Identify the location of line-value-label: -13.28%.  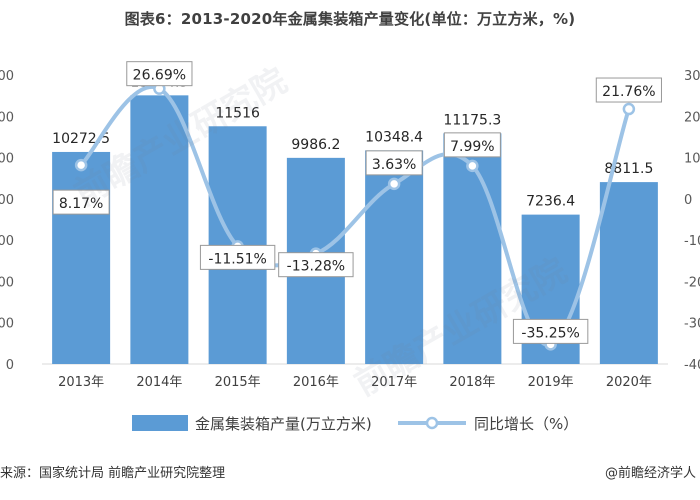
(316, 265).